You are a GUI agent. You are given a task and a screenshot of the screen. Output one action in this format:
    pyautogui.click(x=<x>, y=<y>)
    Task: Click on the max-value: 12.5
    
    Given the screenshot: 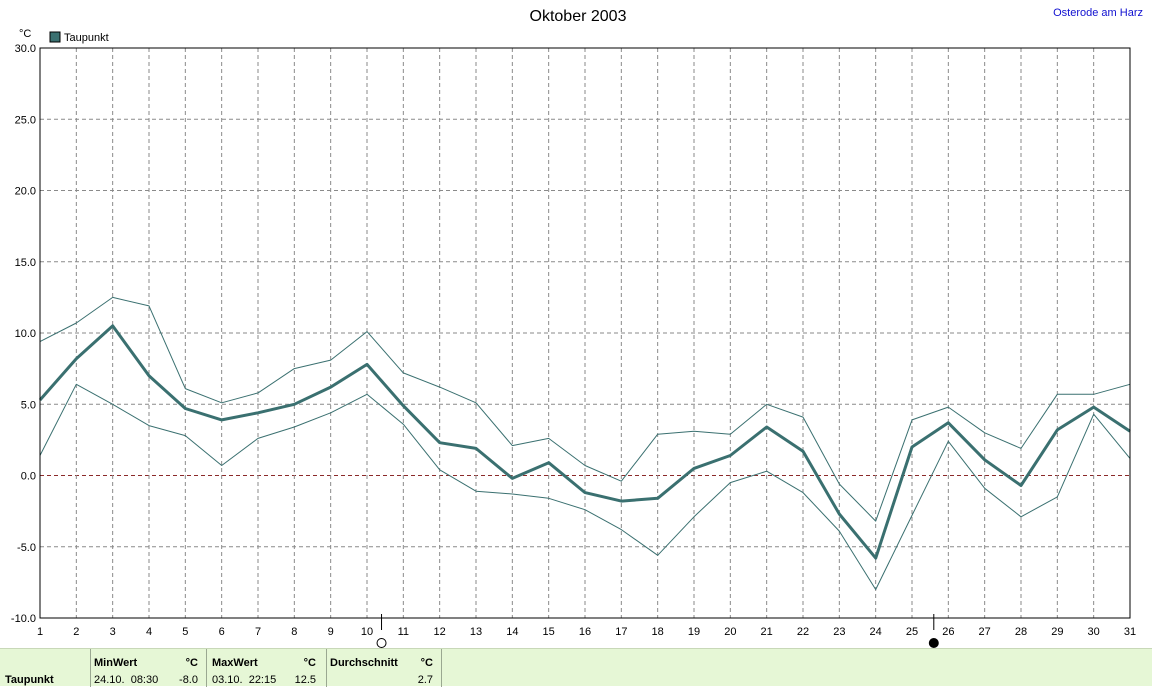 What is the action you would take?
    pyautogui.click(x=305, y=680)
    